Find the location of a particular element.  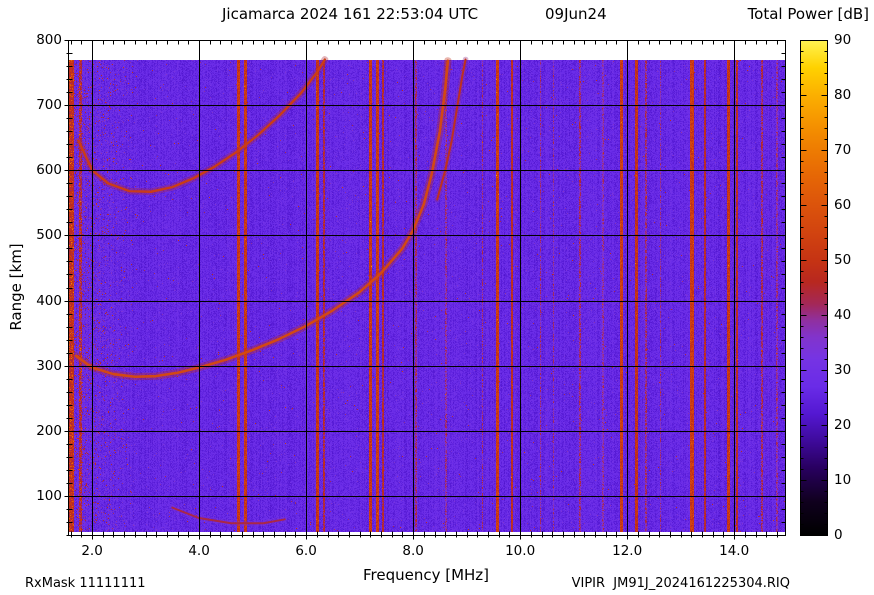

y-tick-label: 600 is located at coordinates (49, 170).